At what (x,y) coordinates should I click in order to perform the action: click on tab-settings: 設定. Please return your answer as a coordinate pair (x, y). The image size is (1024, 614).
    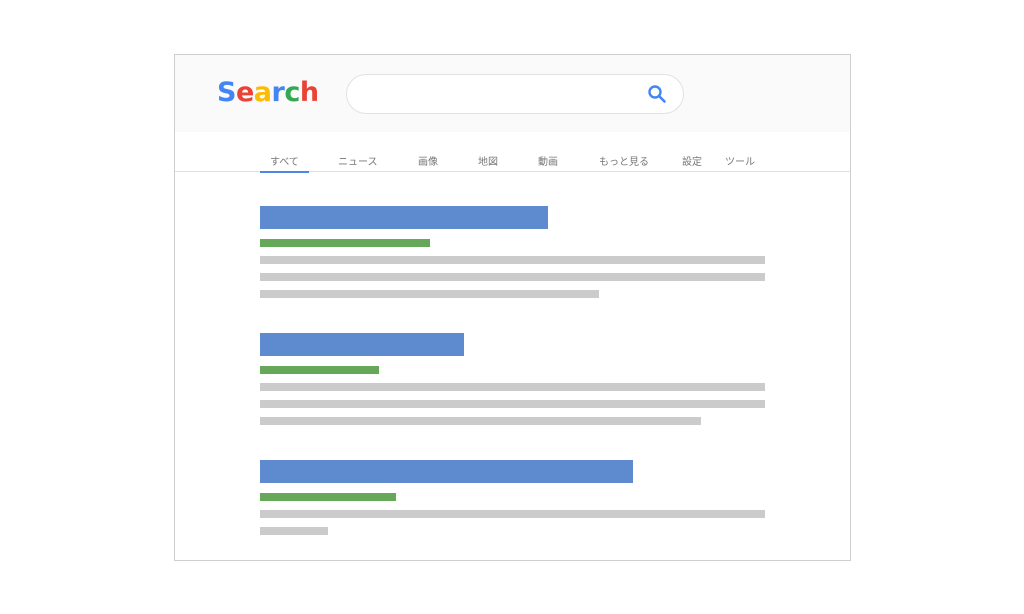
    Looking at the image, I should click on (692, 162).